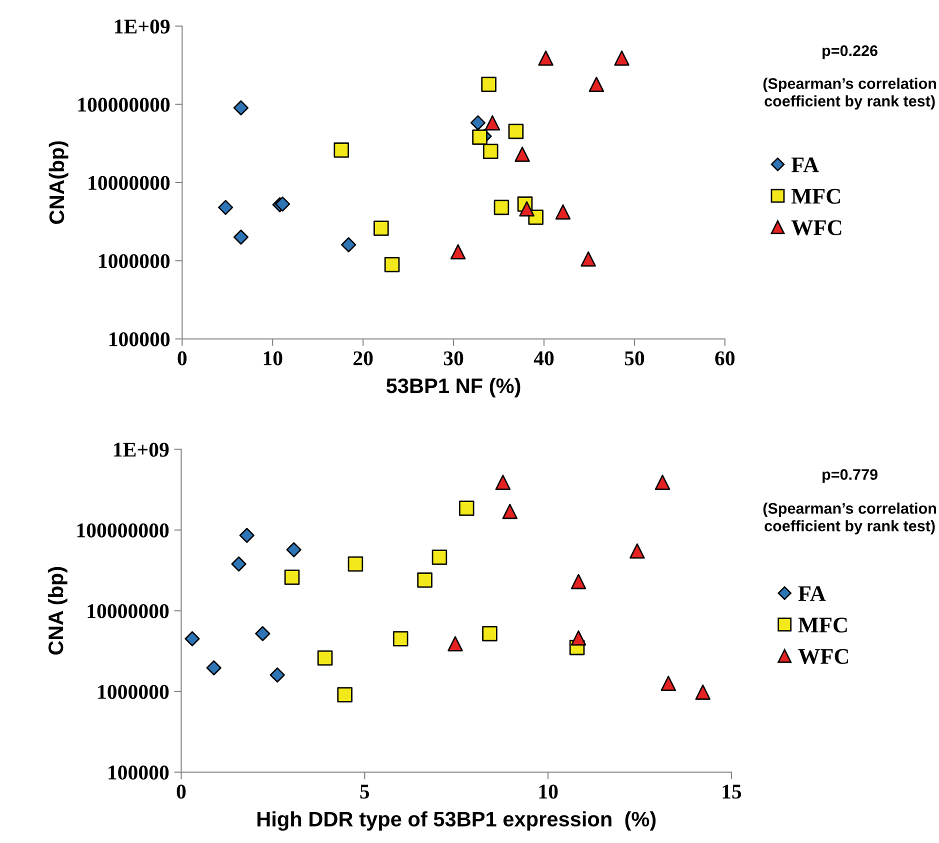 This screenshot has width=939, height=843. Describe the element at coordinates (58, 182) in the screenshot. I see `y-axis-title: CNA(bp)` at that location.